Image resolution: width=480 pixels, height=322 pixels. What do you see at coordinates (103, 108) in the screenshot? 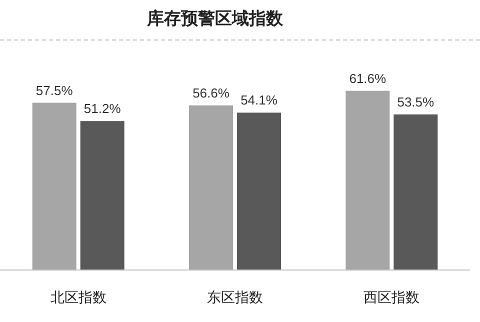
I see `data-label: 51.2%` at bounding box center [103, 108].